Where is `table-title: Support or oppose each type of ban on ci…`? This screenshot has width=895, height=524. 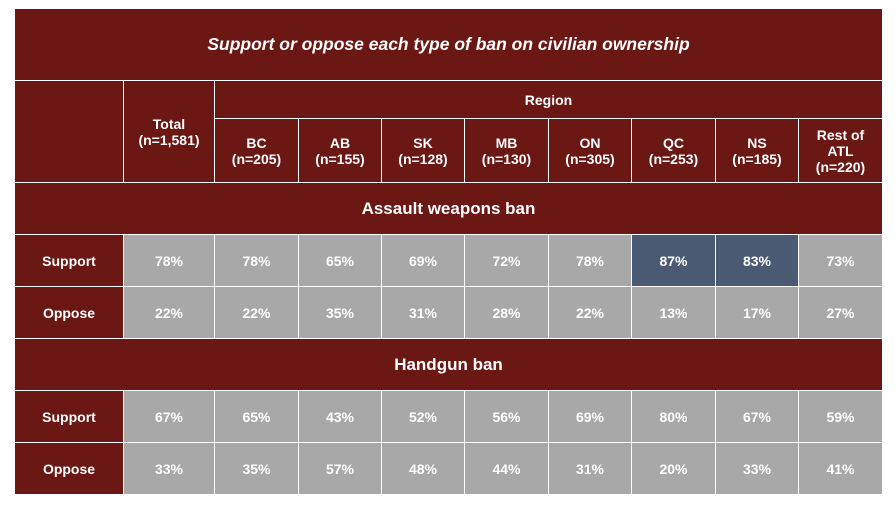
table-title: Support or oppose each type of ban on ci… is located at coordinates (448, 44).